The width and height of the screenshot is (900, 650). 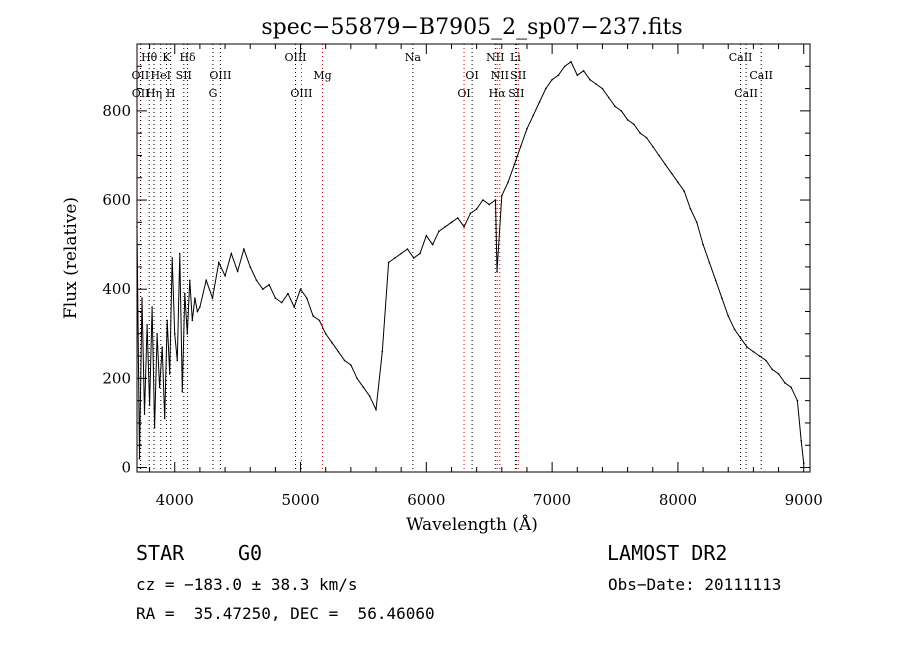 What do you see at coordinates (213, 93) in the screenshot?
I see `spectral-line-label: G` at bounding box center [213, 93].